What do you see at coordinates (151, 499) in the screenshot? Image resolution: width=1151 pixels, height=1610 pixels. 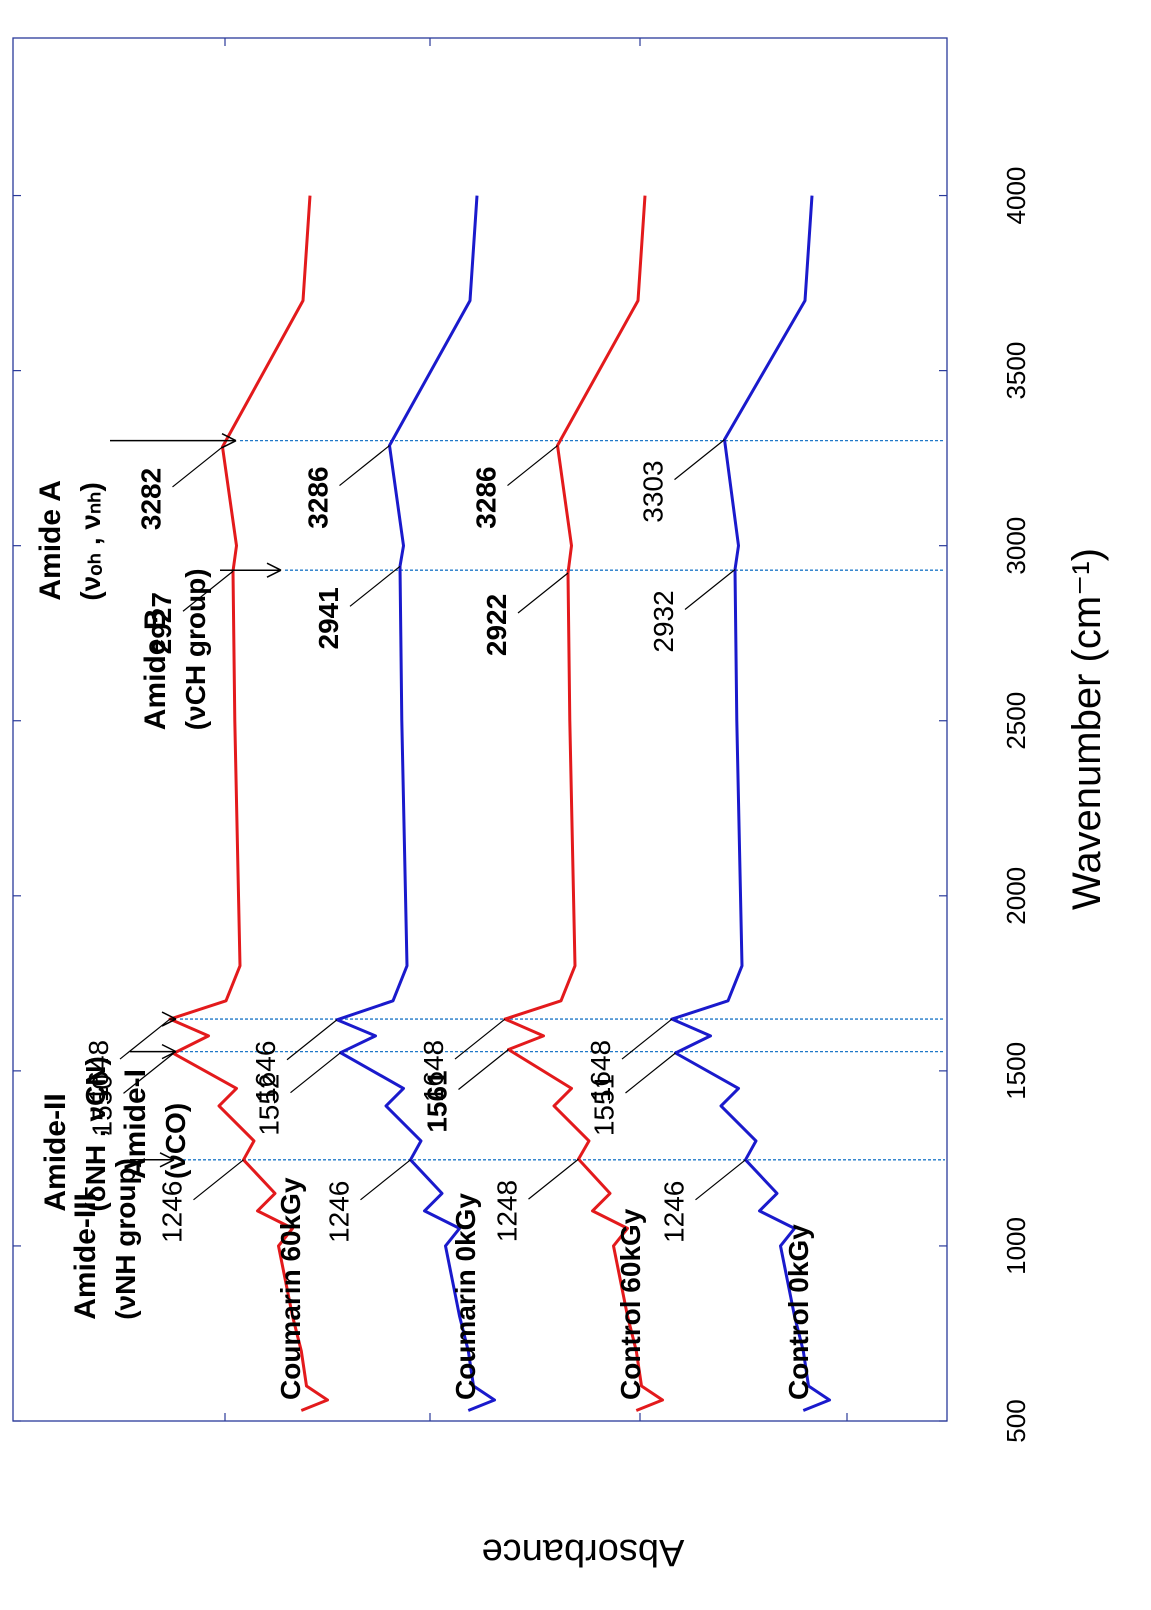 I see `peak-label: 3282` at bounding box center [151, 499].